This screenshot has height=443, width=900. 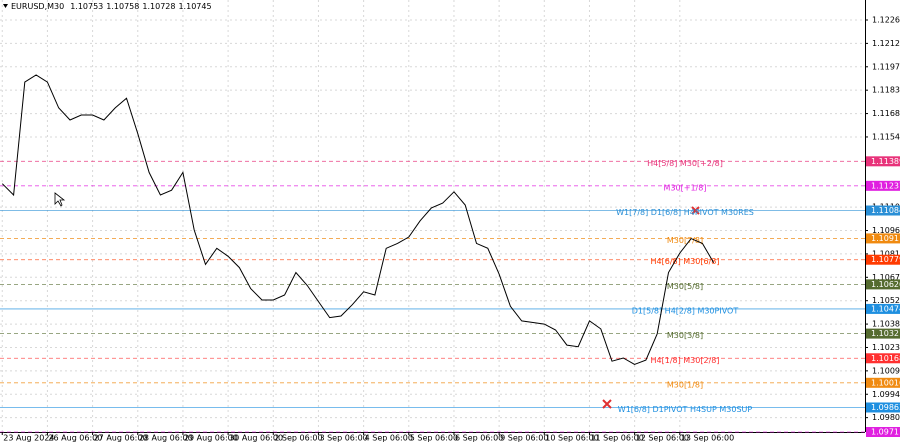 I want to click on level-label: W1[7/8] D1[6/8] H4PIVOT M30RES, so click(x=685, y=212).